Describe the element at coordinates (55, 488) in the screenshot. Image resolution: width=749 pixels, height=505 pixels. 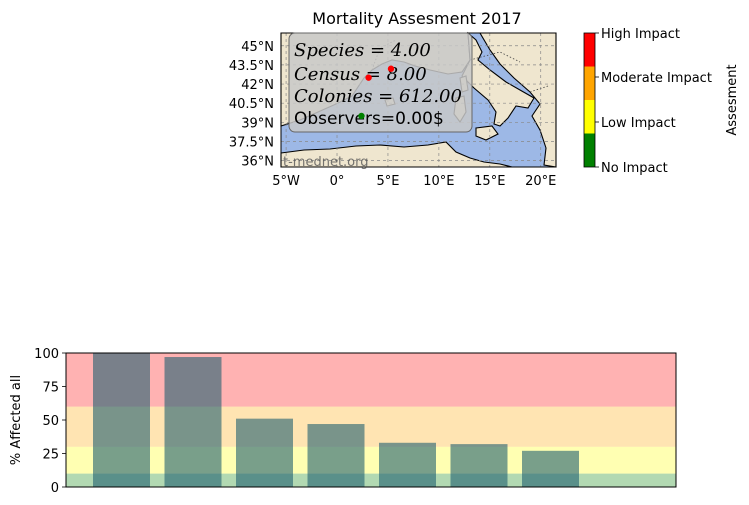
I see `bar-y-tick-label: 0` at that location.